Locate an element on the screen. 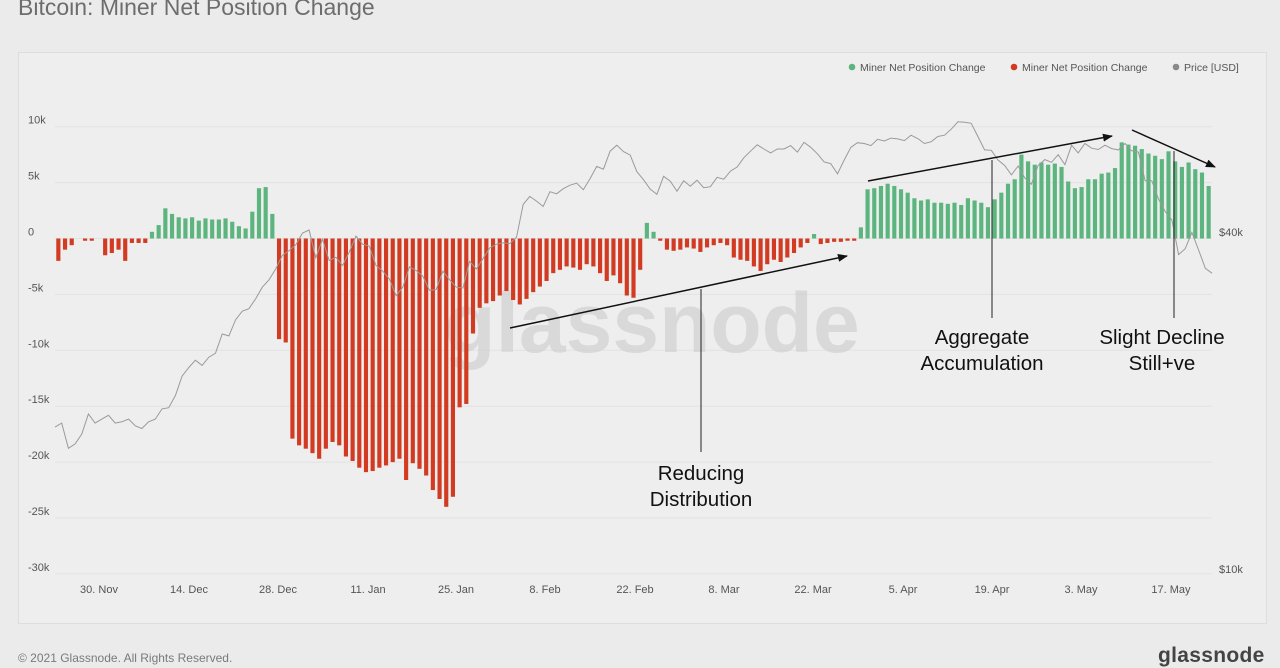 The image size is (1280, 668). copyright: © 2021 Glassnode. All Rights Reserved. is located at coordinates (125, 658).